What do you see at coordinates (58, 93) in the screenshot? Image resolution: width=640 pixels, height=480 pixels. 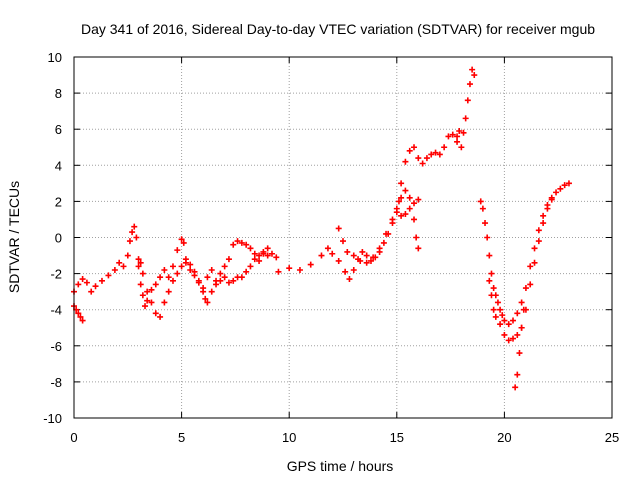 I see `y-tick-label: 8` at bounding box center [58, 93].